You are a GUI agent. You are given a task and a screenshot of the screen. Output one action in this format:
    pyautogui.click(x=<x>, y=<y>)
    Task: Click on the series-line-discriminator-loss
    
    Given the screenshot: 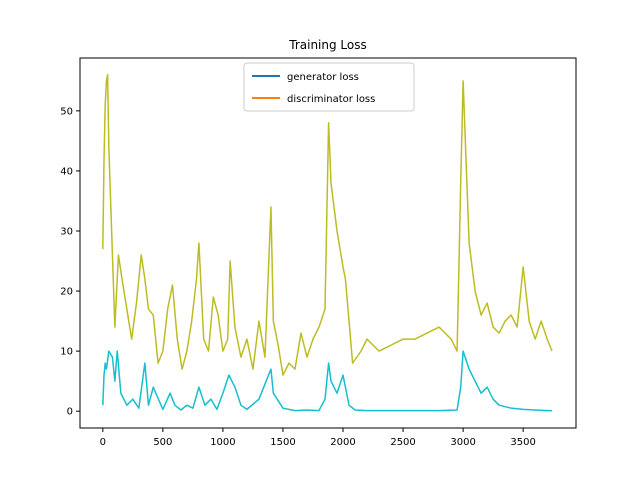 What is the action you would take?
    pyautogui.click(x=327, y=381)
    